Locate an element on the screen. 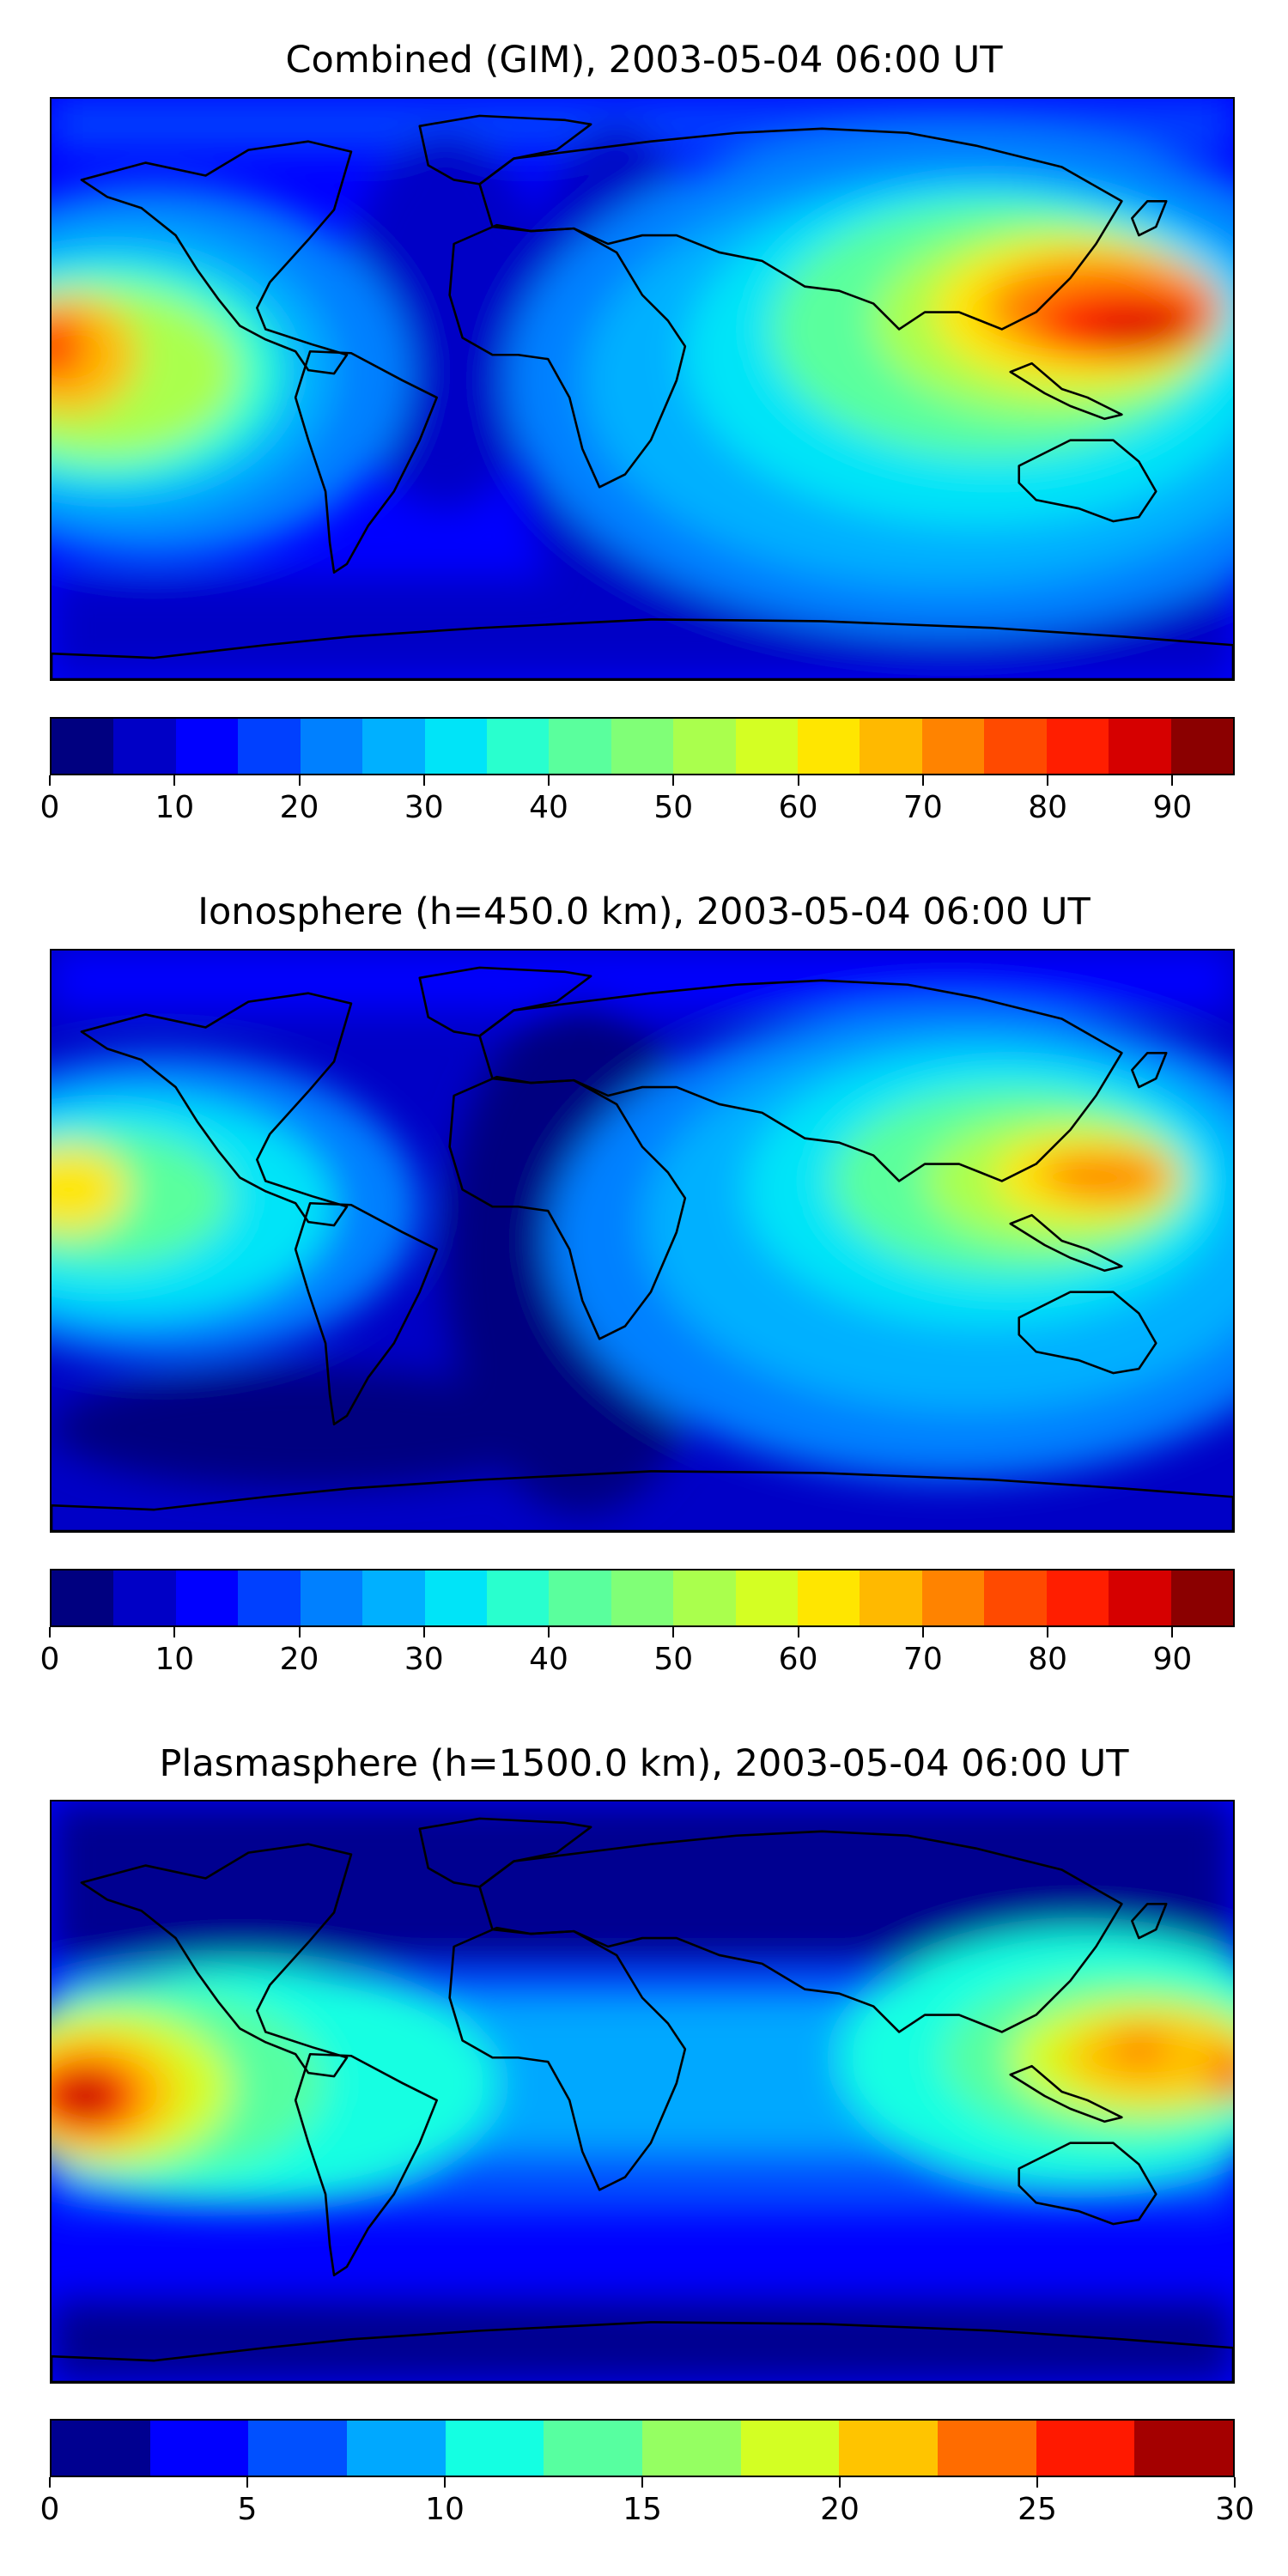 This screenshot has height=2576, width=1288. colorbar-ticks-combined: 0 10 20 30 40 50 60 70 80 90 is located at coordinates (638, 801).